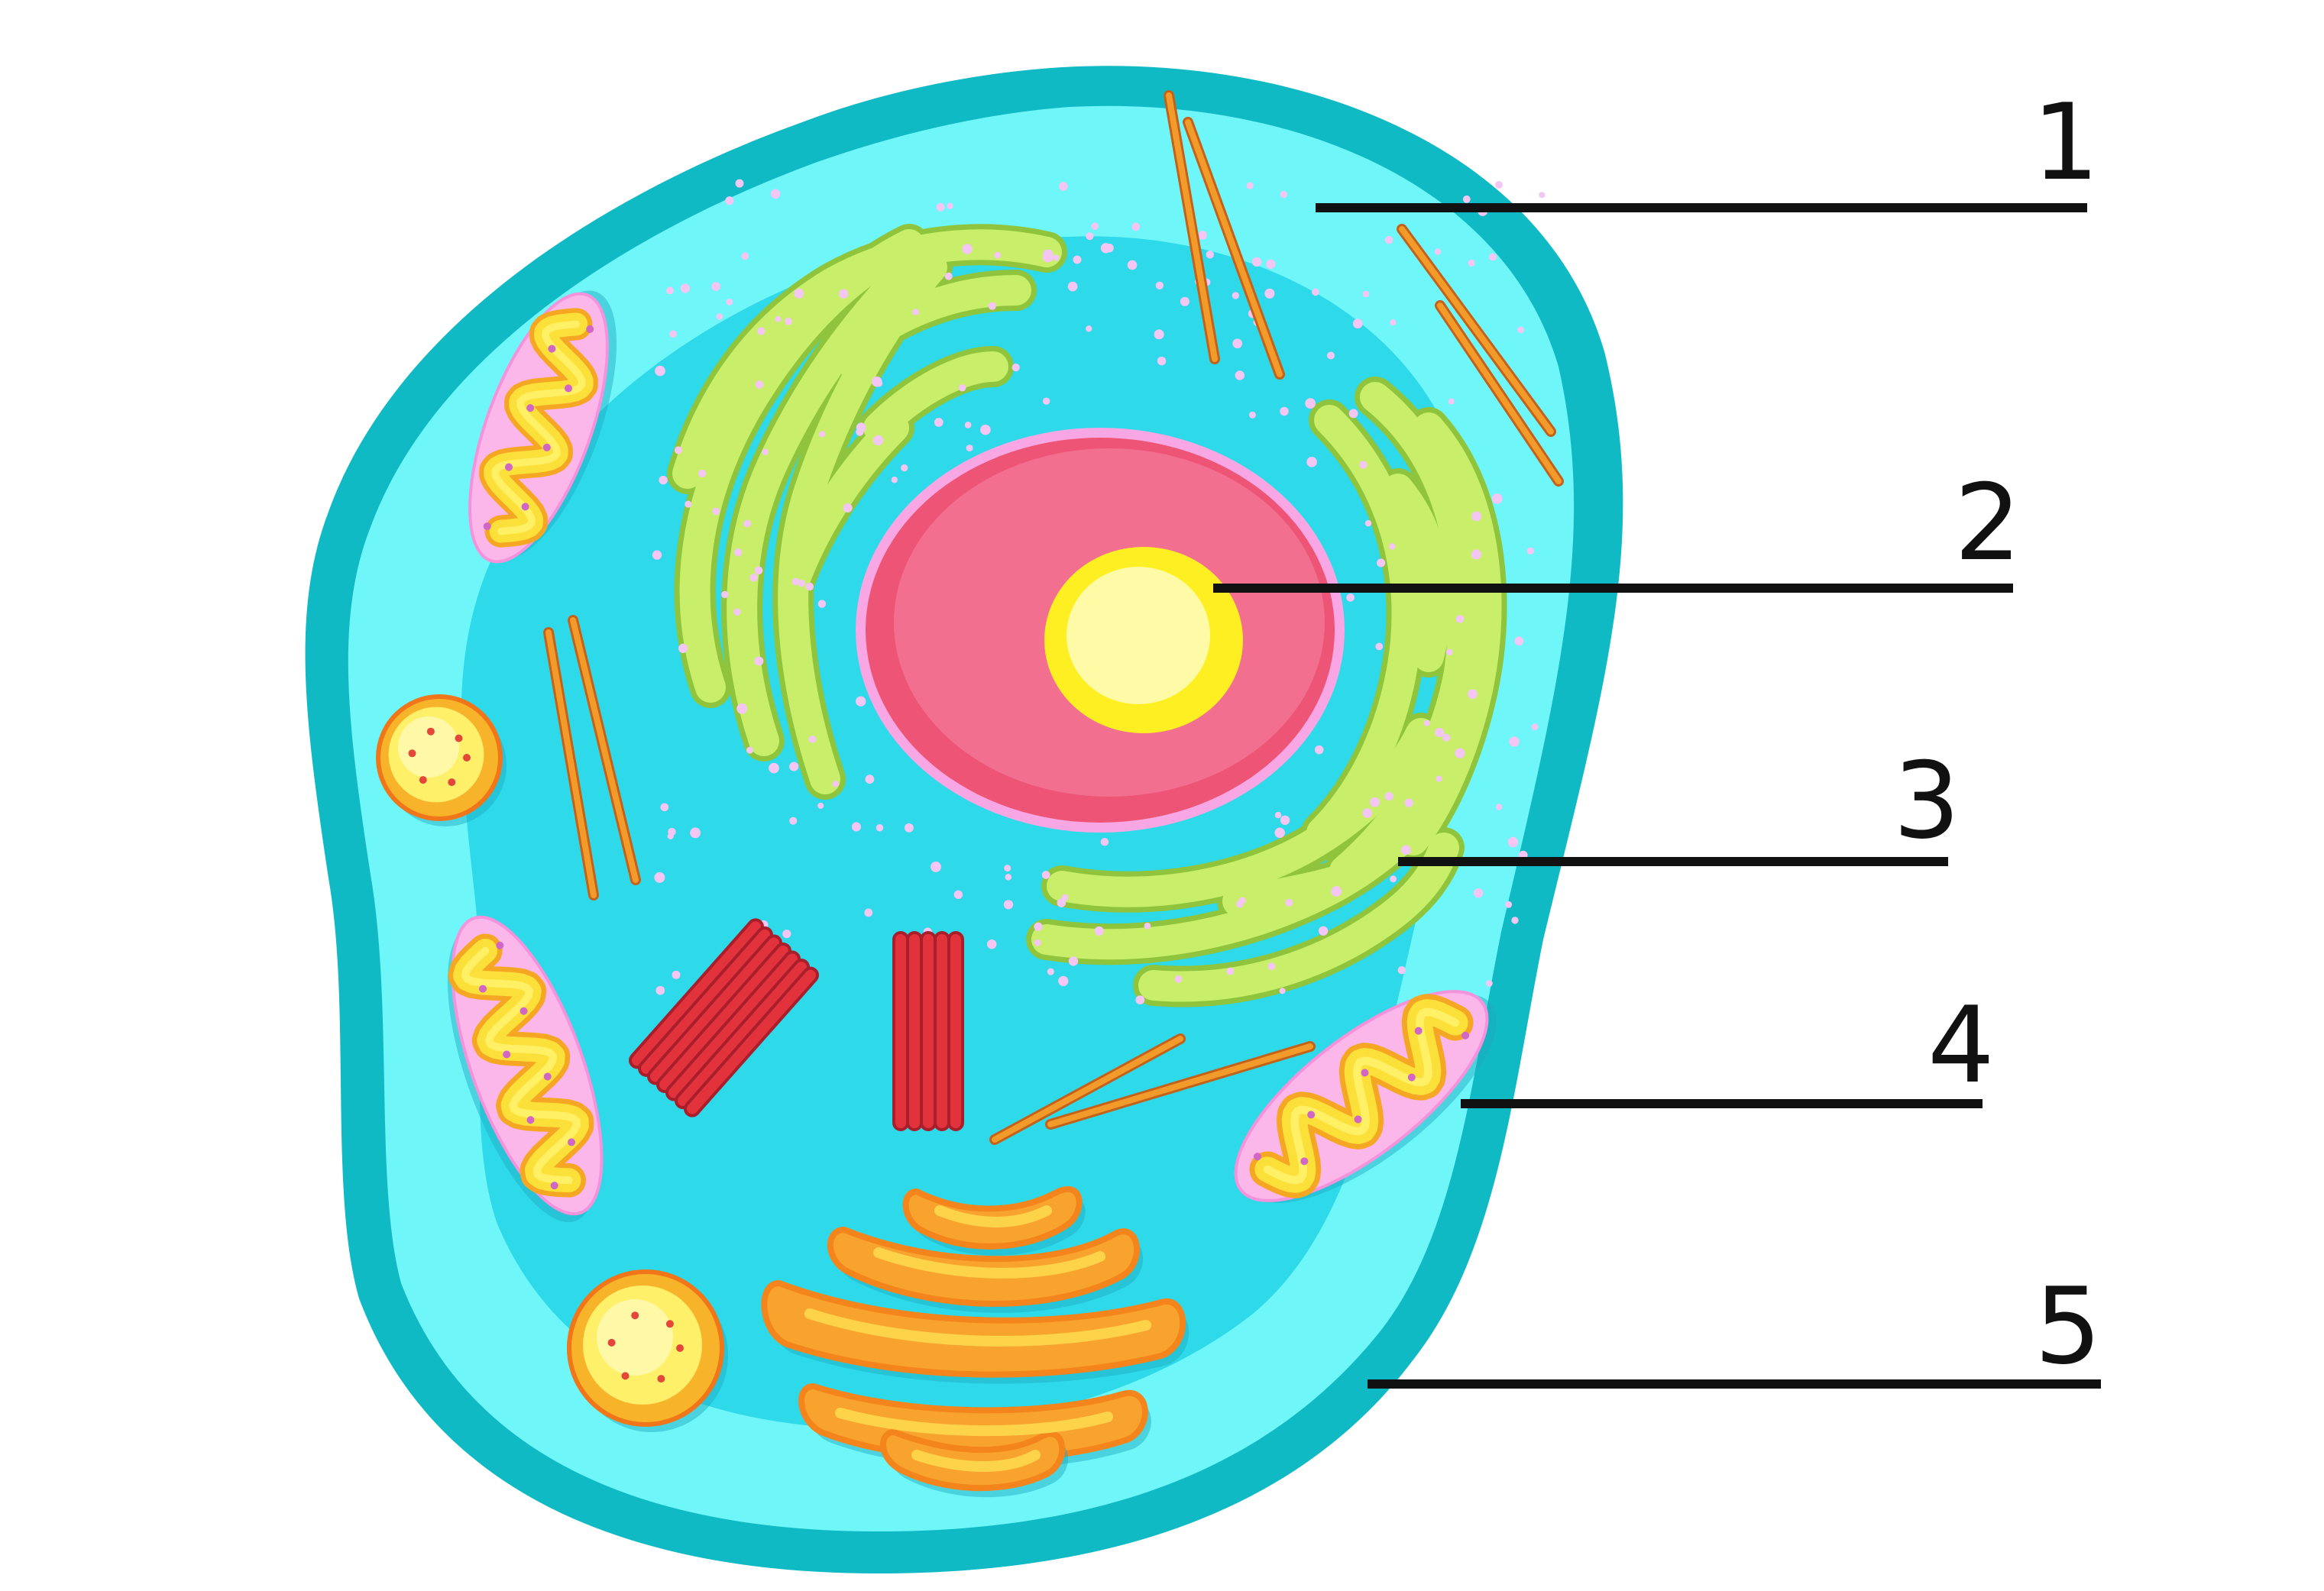 This screenshot has height=1591, width=2324. I want to click on vesicle-highlight, so click(635, 1337).